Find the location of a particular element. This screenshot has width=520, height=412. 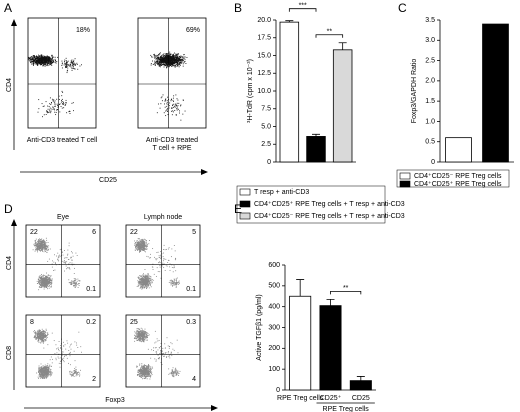

plot-caption: Anti-CD3 treated T cell is located at coordinates (62, 140).